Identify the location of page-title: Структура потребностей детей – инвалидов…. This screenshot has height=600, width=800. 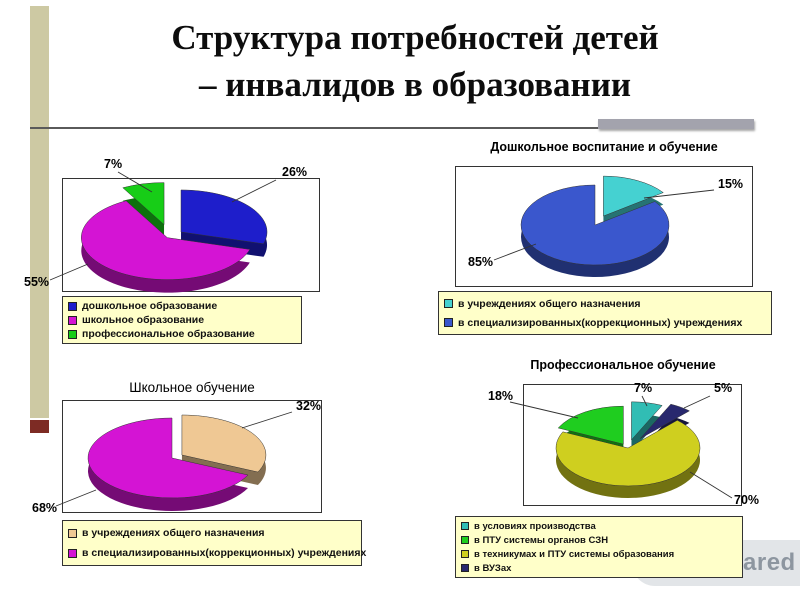
(415, 61).